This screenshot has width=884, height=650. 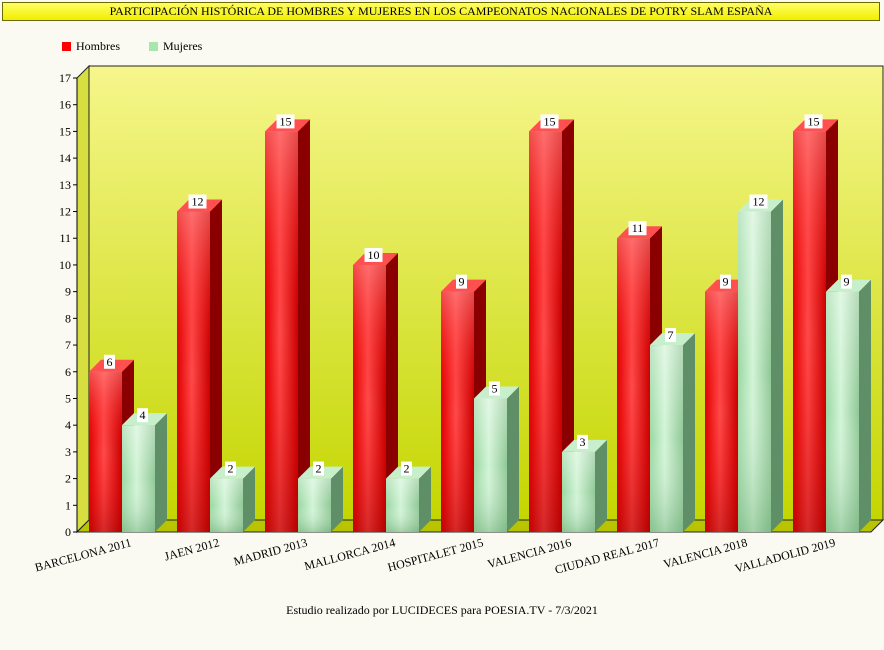 What do you see at coordinates (145, 46) in the screenshot?
I see `legend: Hombres Mujeres` at bounding box center [145, 46].